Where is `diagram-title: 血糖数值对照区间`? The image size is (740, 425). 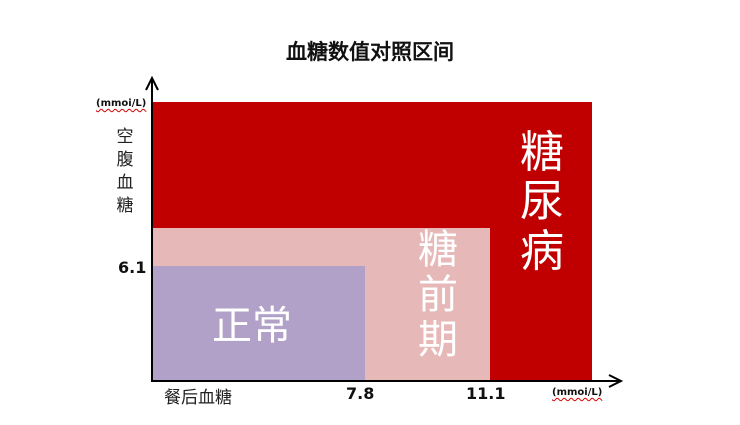 diagram-title: 血糖数值对照区间 is located at coordinates (370, 52).